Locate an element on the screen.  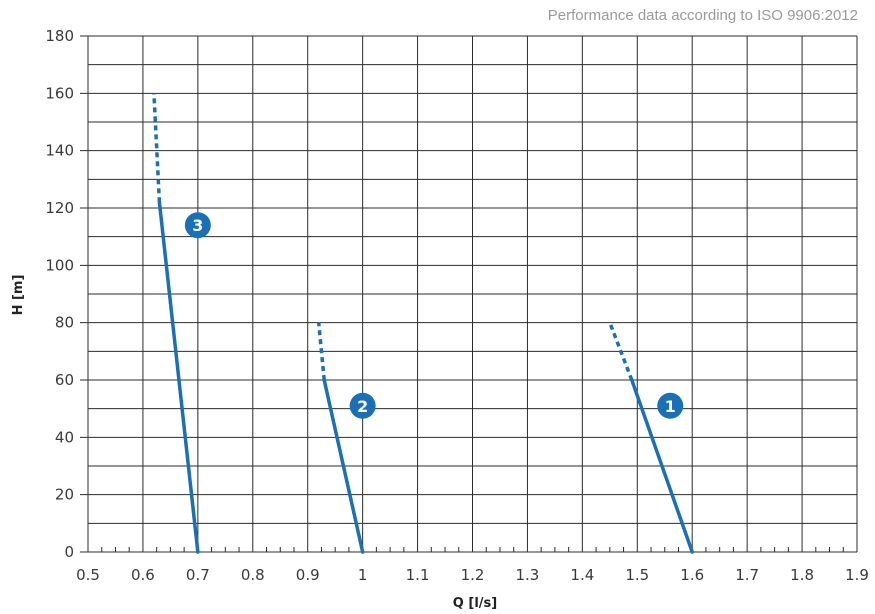
x-tick-label: 0.5 is located at coordinates (88, 575).